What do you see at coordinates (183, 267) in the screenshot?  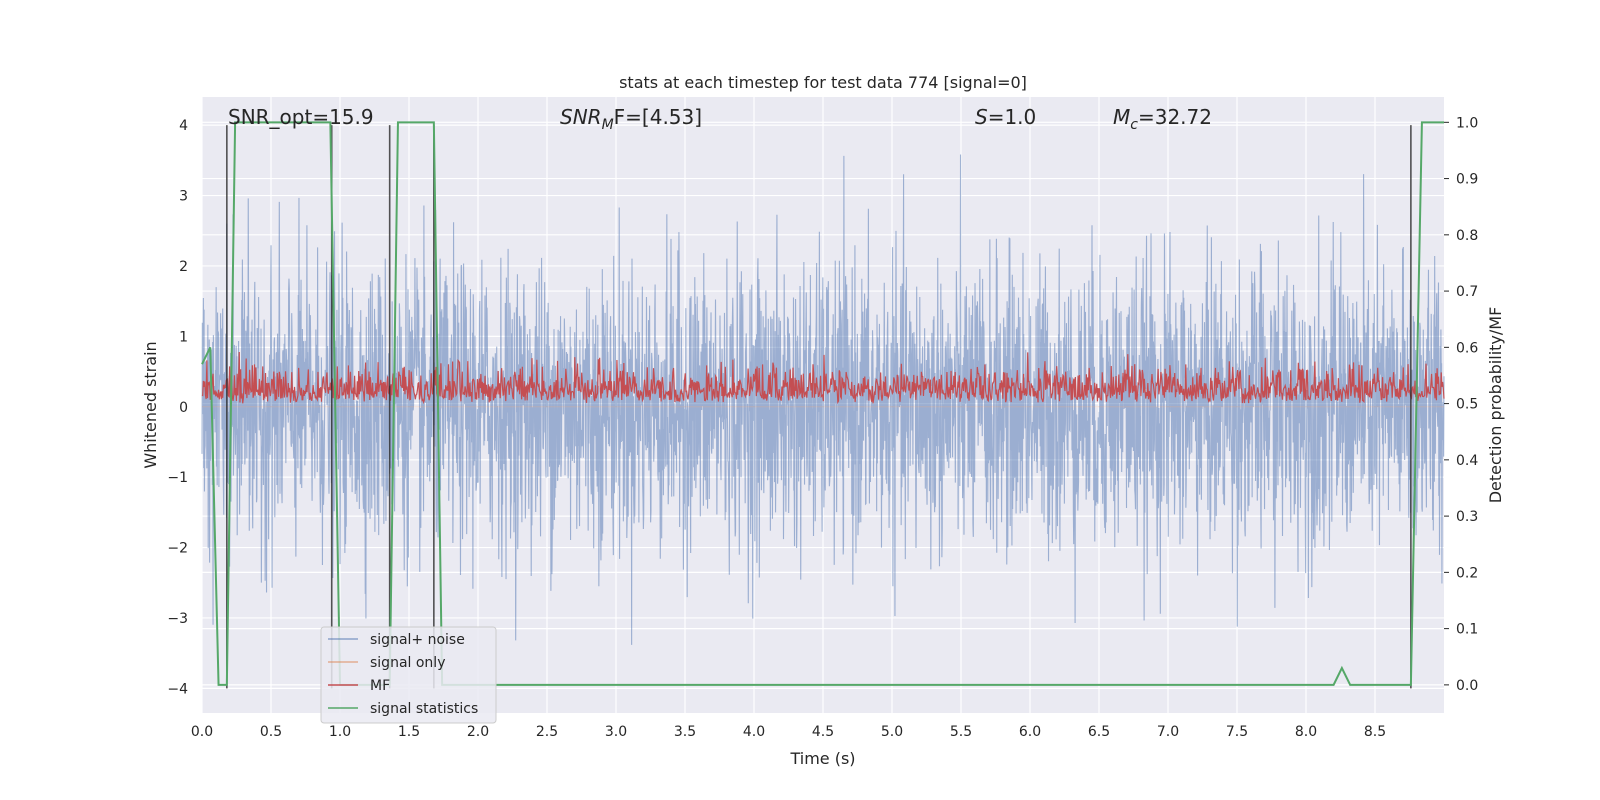 I see `y-left-tick-label: 2` at bounding box center [183, 267].